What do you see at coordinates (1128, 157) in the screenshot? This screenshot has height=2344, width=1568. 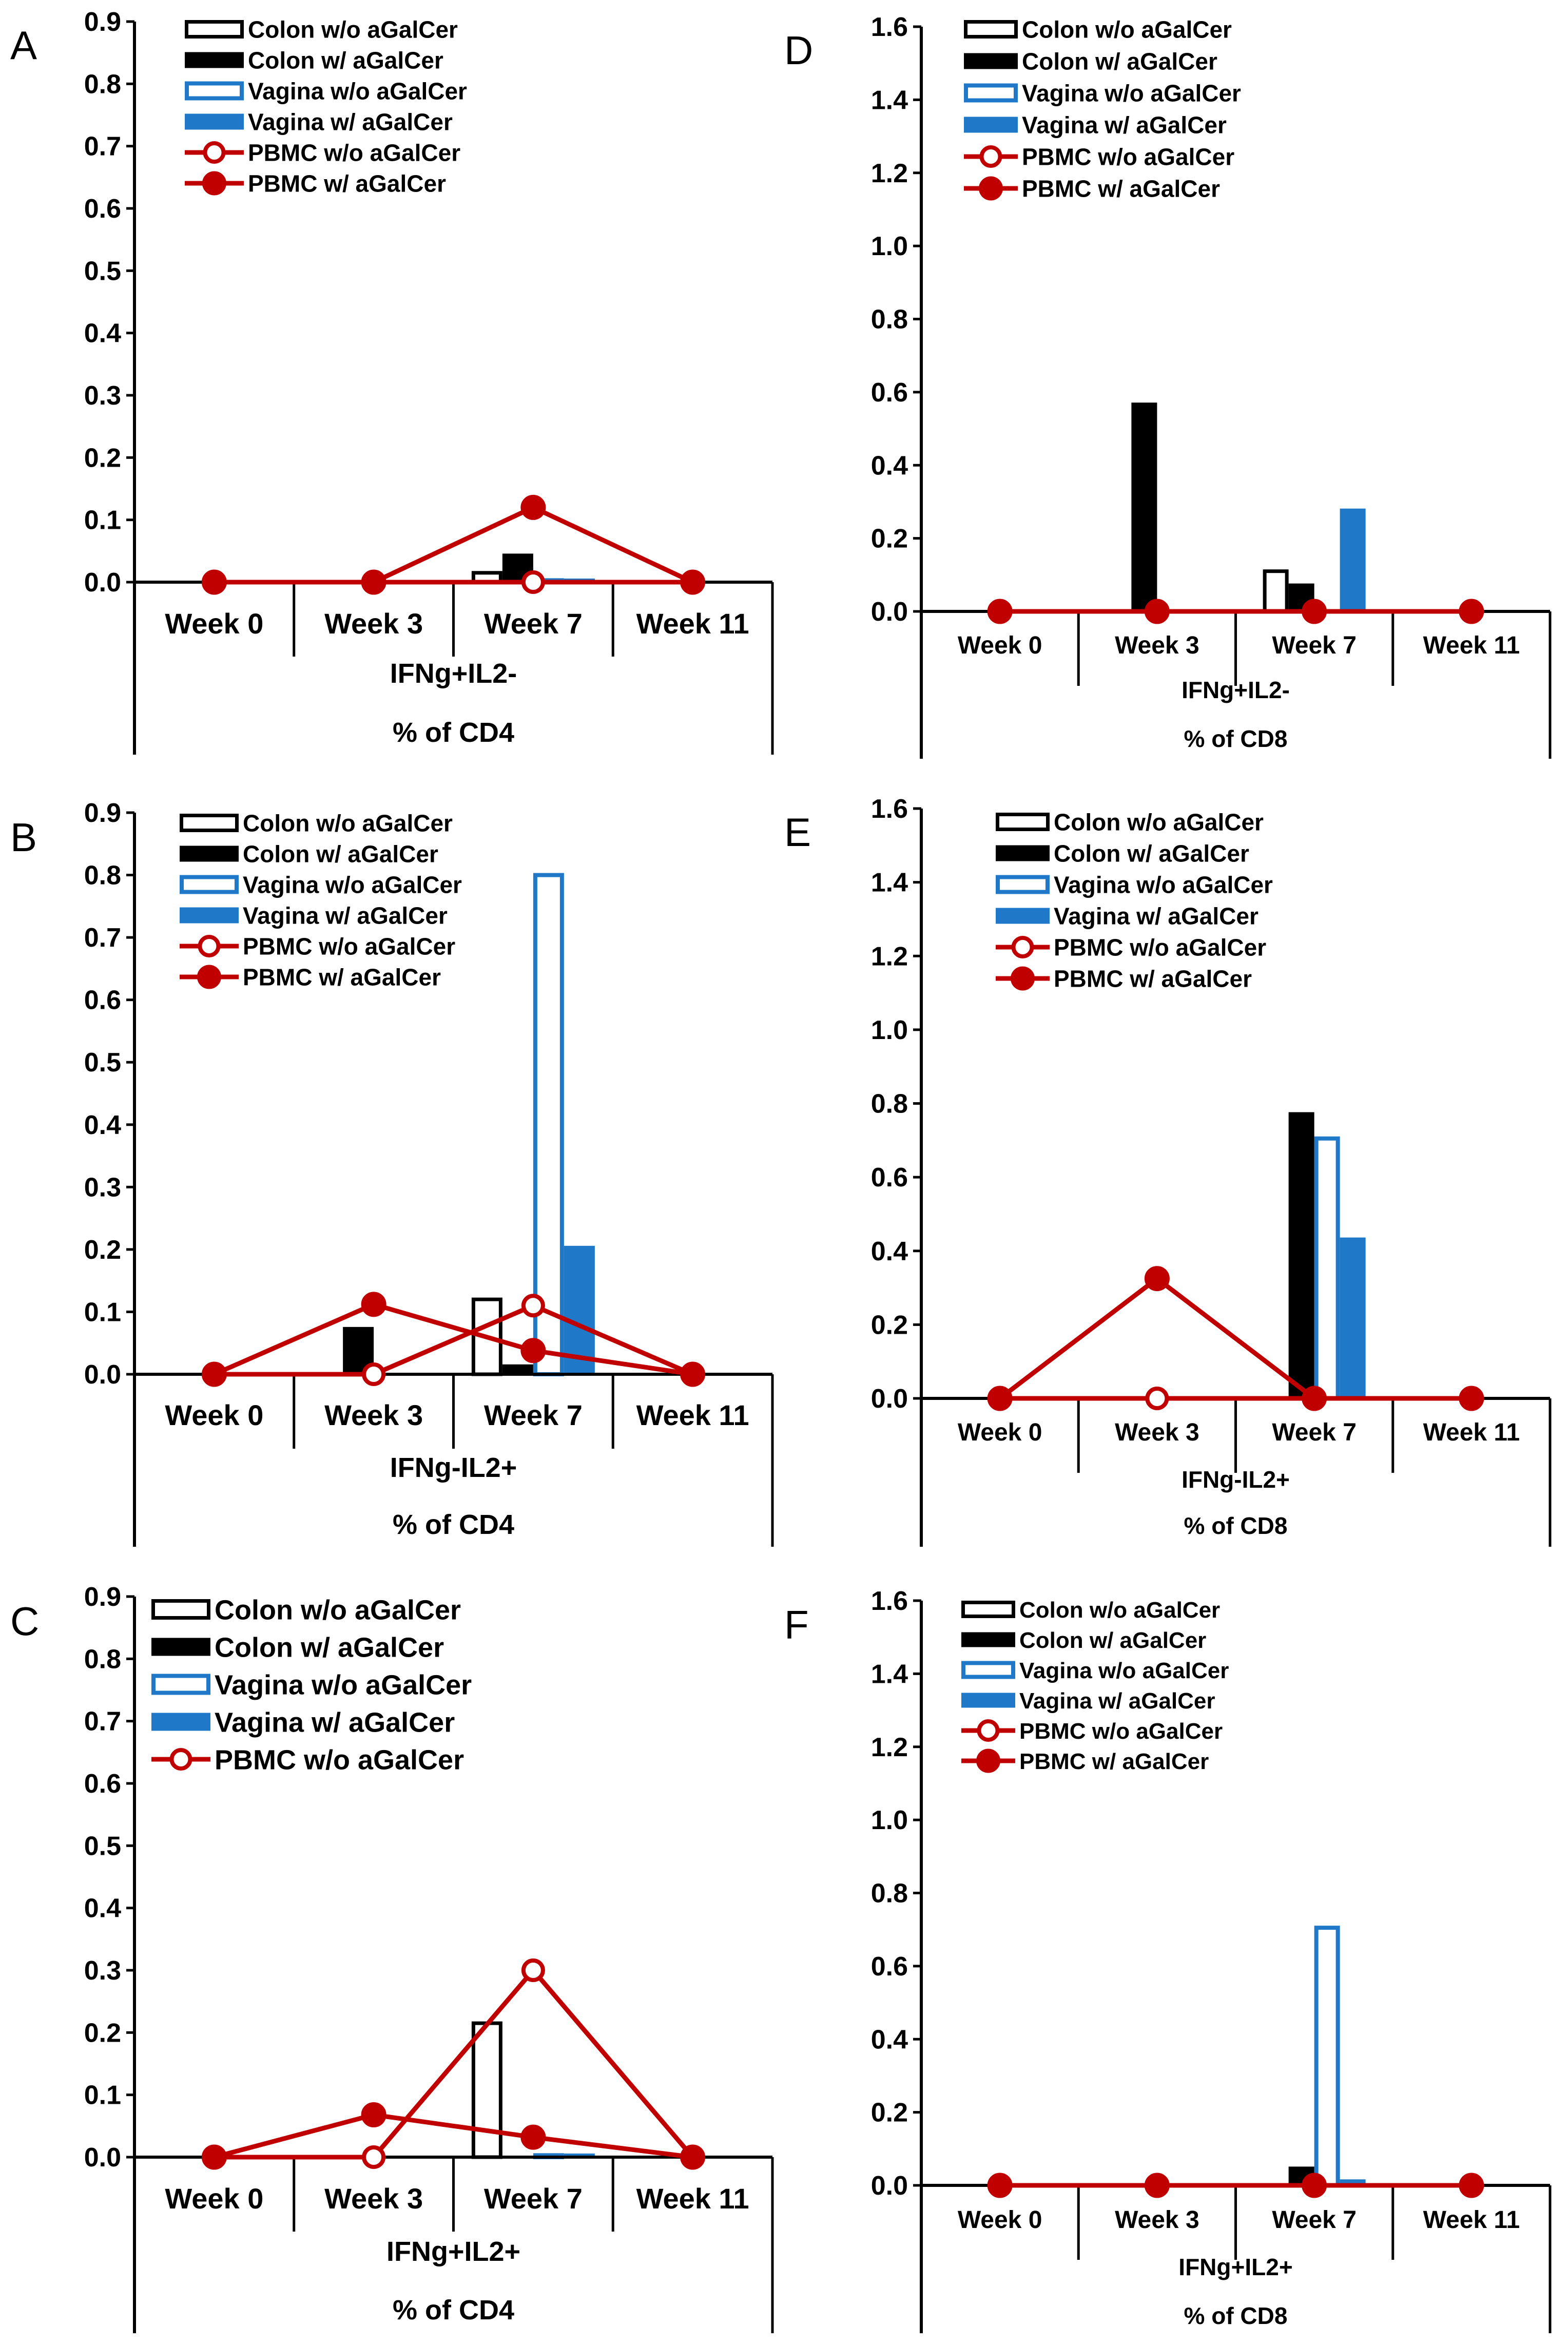 I see `legend-label: PBMC w/o aGalCer` at bounding box center [1128, 157].